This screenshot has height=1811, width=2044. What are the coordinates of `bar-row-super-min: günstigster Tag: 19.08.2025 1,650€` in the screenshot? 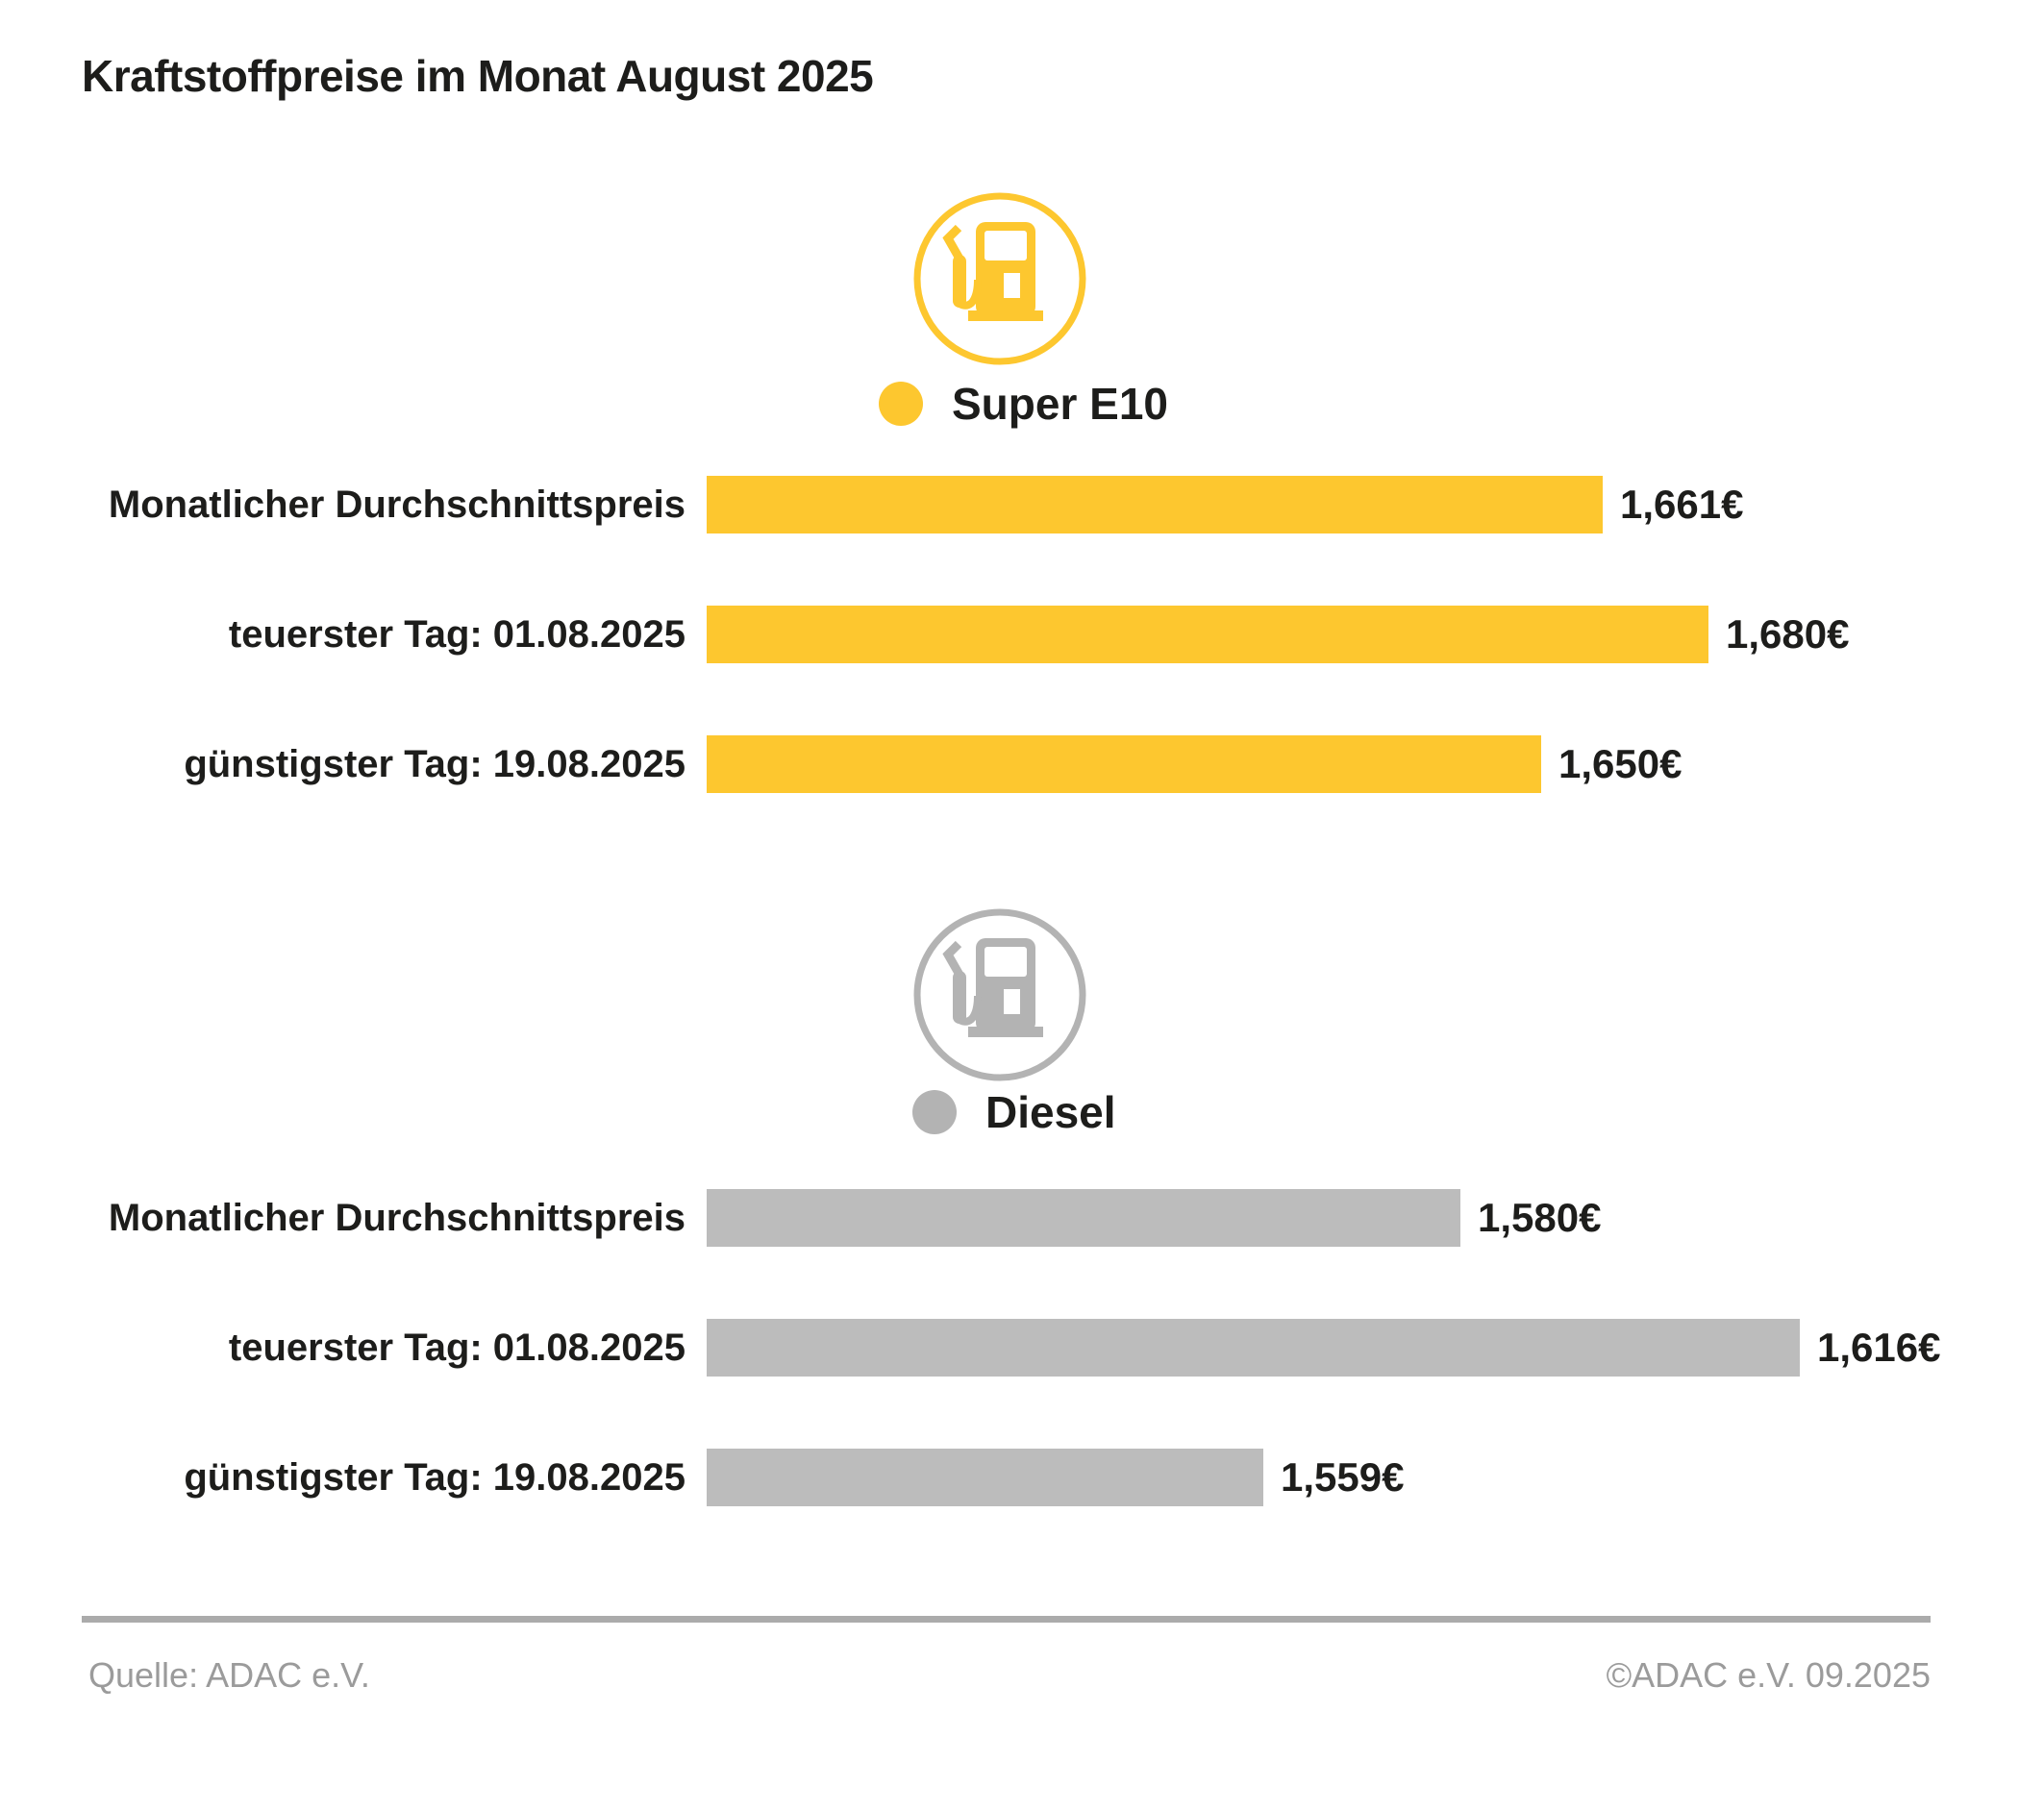 It's located at (1022, 764).